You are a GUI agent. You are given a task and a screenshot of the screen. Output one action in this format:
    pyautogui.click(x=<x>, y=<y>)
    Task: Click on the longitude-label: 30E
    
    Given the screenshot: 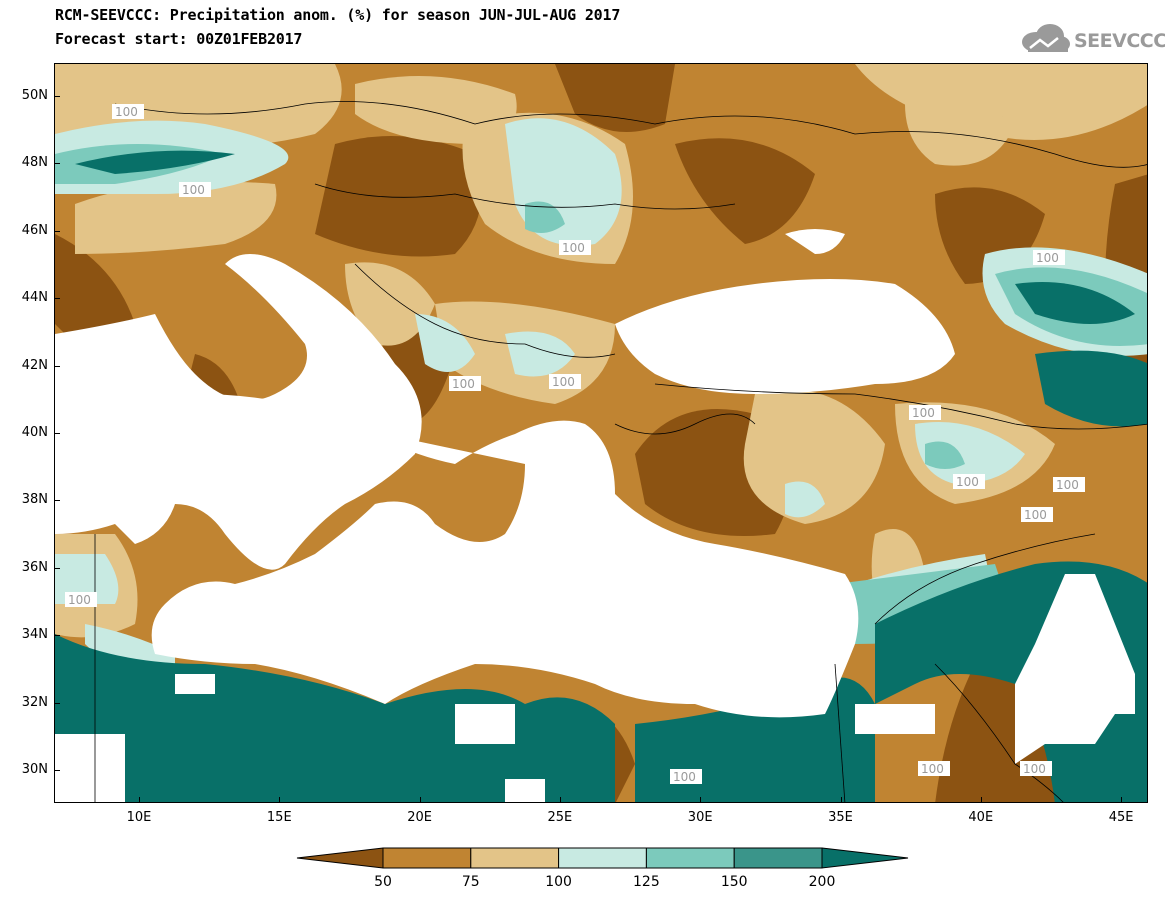 What is the action you would take?
    pyautogui.click(x=700, y=817)
    